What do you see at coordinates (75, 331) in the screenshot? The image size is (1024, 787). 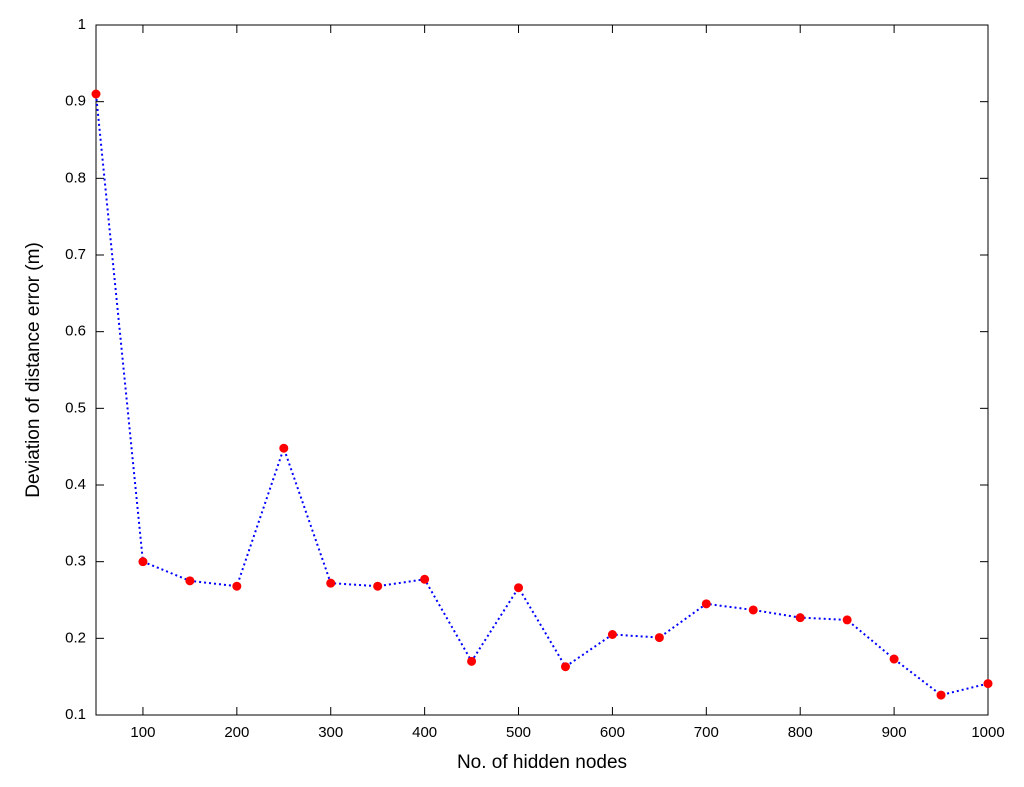 I see `y-tick-label: 0.6` at bounding box center [75, 331].